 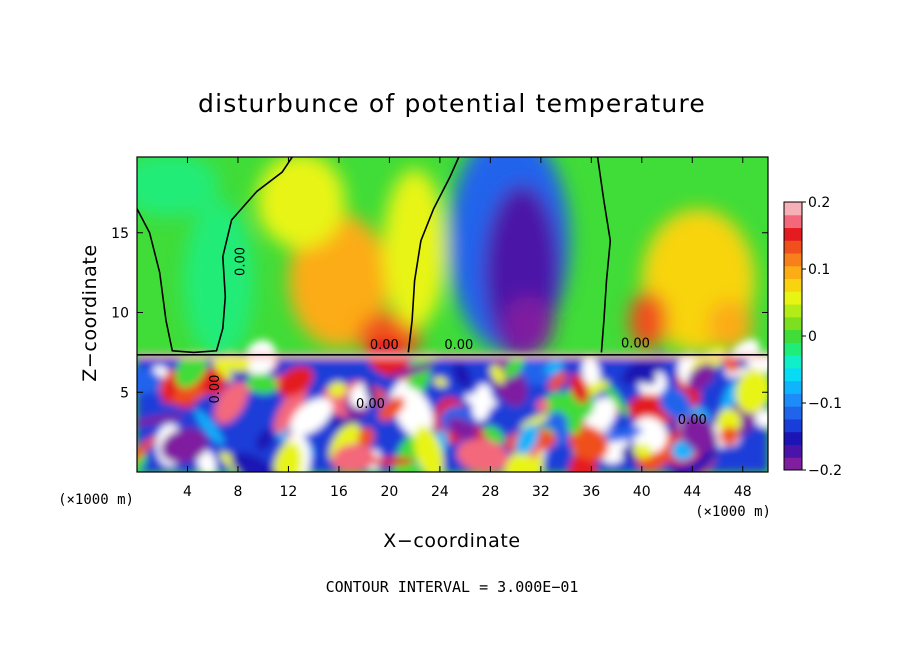 I want to click on x-tick-label: 40, so click(x=642, y=492).